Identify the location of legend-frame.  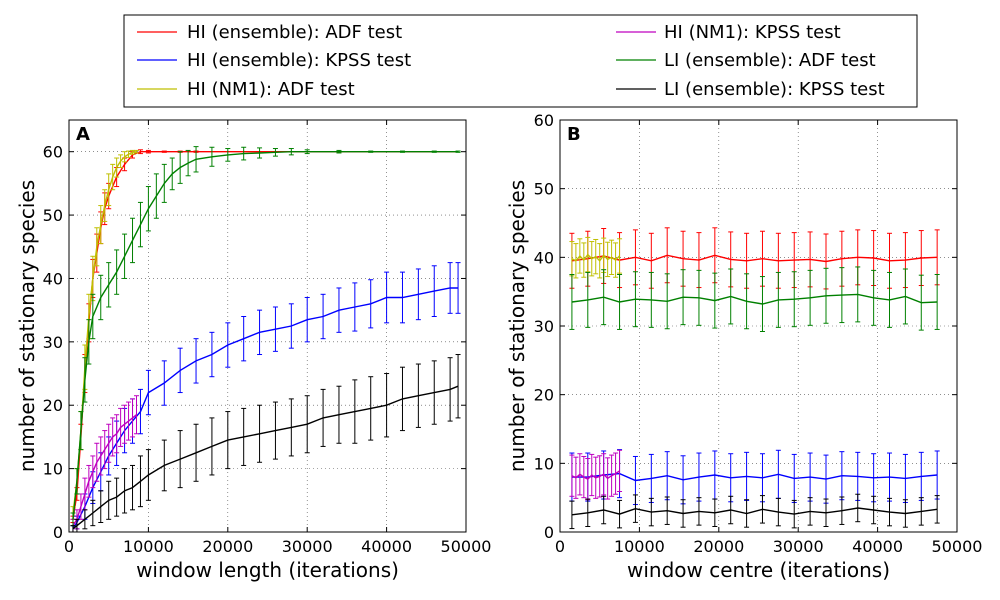
(520, 61).